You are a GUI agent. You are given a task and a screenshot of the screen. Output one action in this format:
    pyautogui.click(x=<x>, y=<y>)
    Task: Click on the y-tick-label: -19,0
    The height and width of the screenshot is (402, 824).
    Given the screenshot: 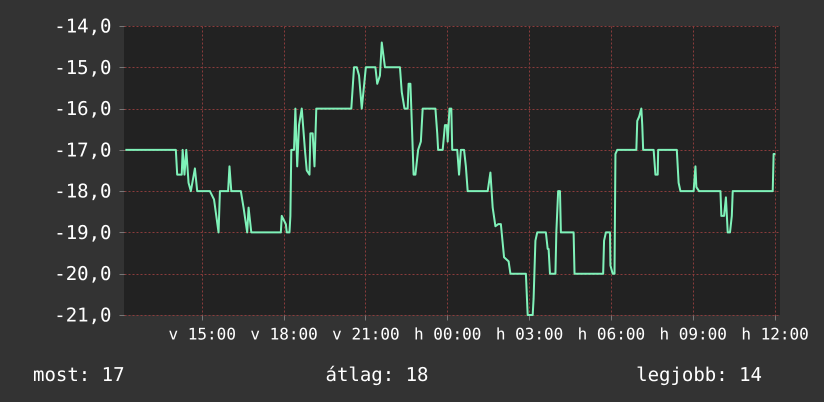 What is the action you would take?
    pyautogui.click(x=83, y=233)
    